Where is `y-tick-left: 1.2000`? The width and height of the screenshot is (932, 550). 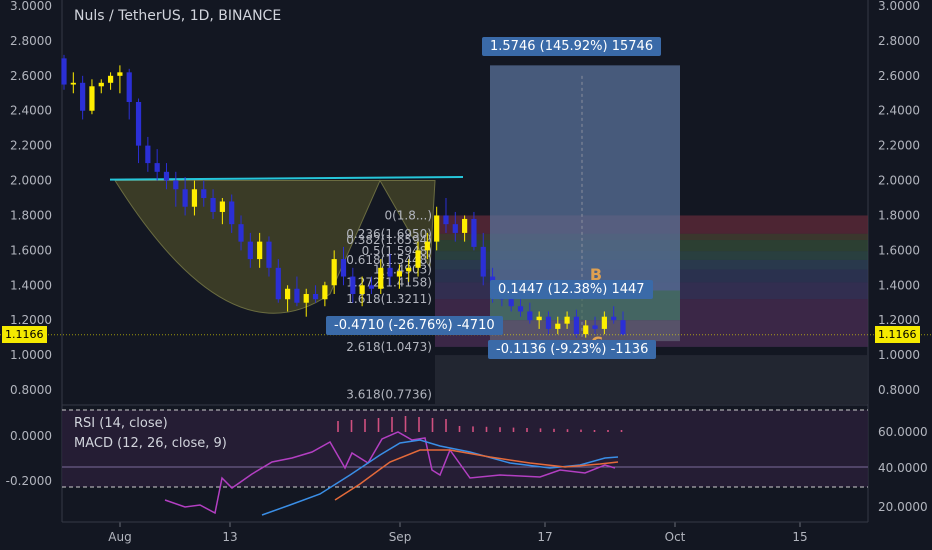
y-tick-left: 1.2000 is located at coordinates (31, 320).